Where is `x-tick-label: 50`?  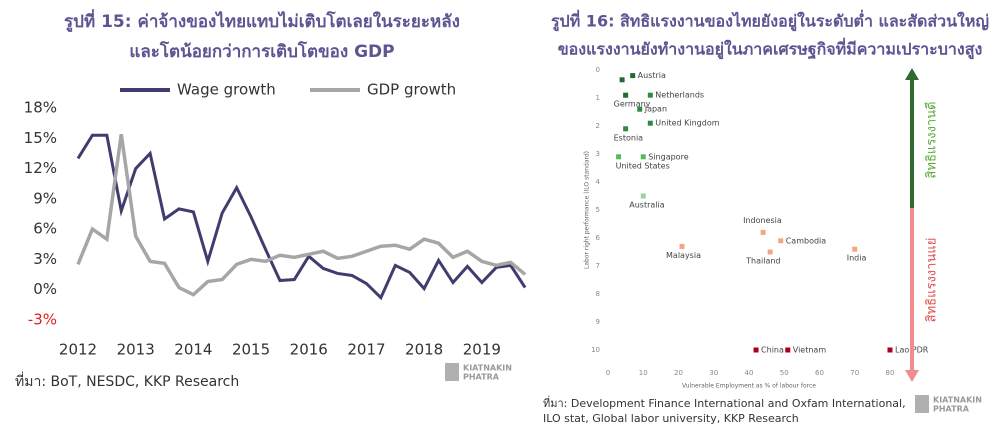 x-tick-label: 50 is located at coordinates (784, 373).